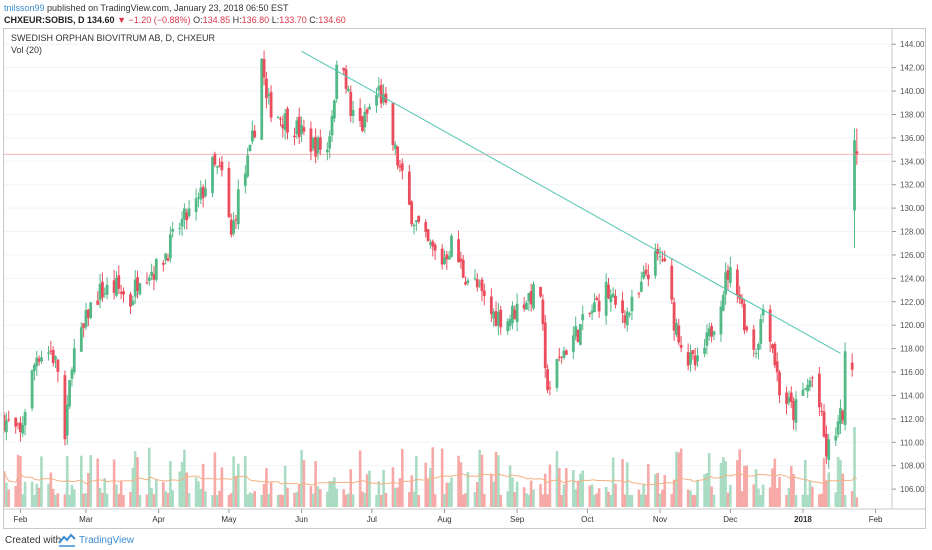  Describe the element at coordinates (912, 232) in the screenshot. I see `y-tick-label: 128.00` at that location.